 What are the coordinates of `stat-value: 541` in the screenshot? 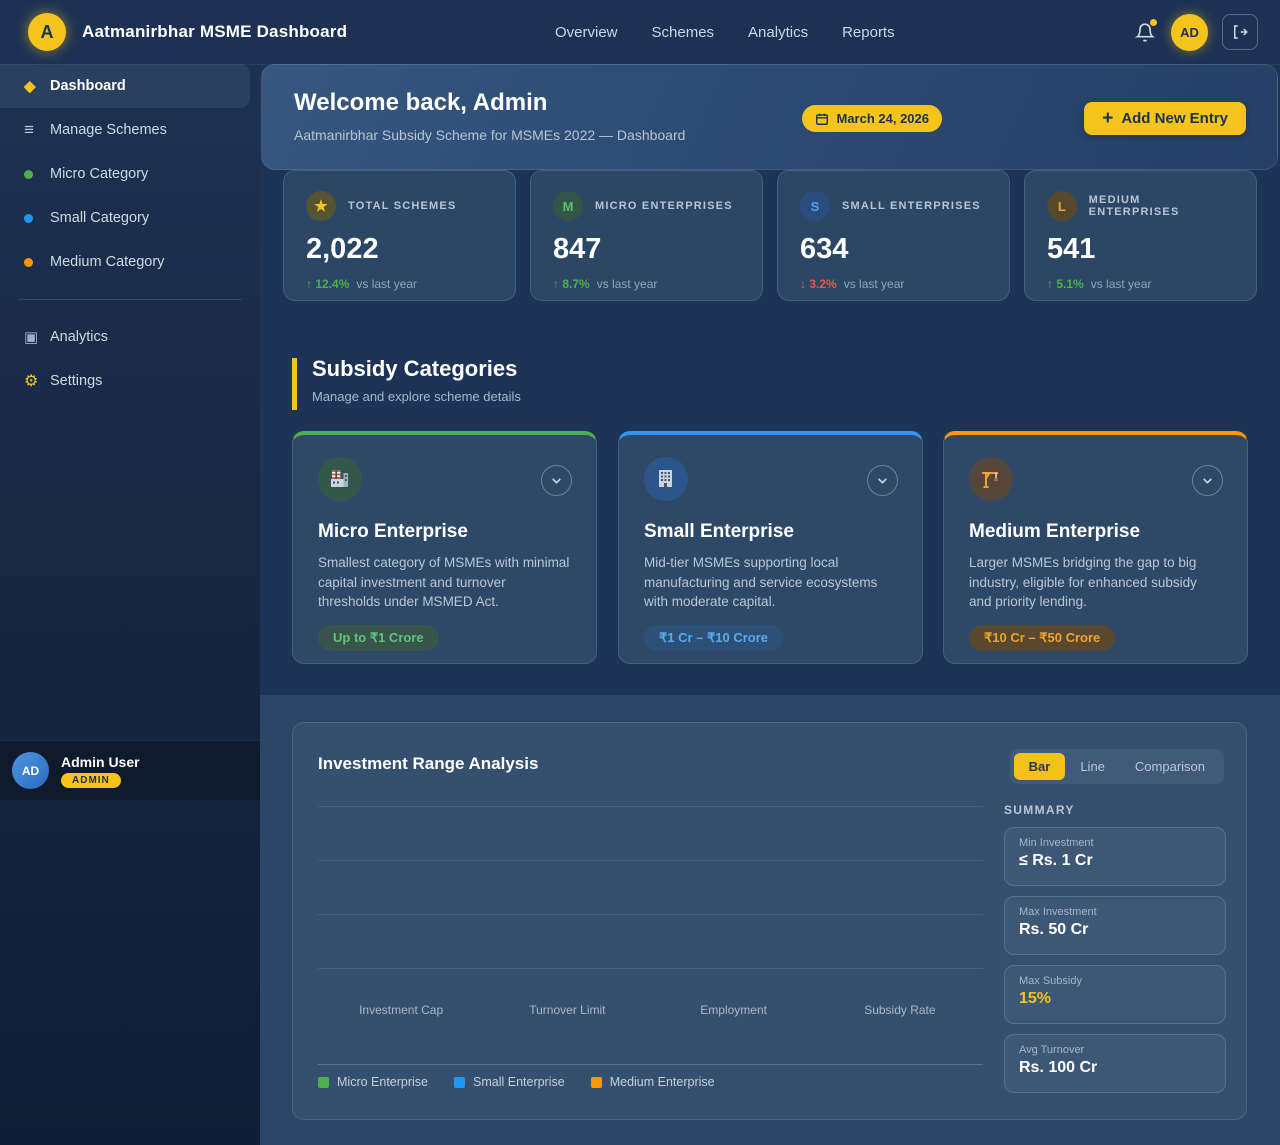 It's located at (1071, 249).